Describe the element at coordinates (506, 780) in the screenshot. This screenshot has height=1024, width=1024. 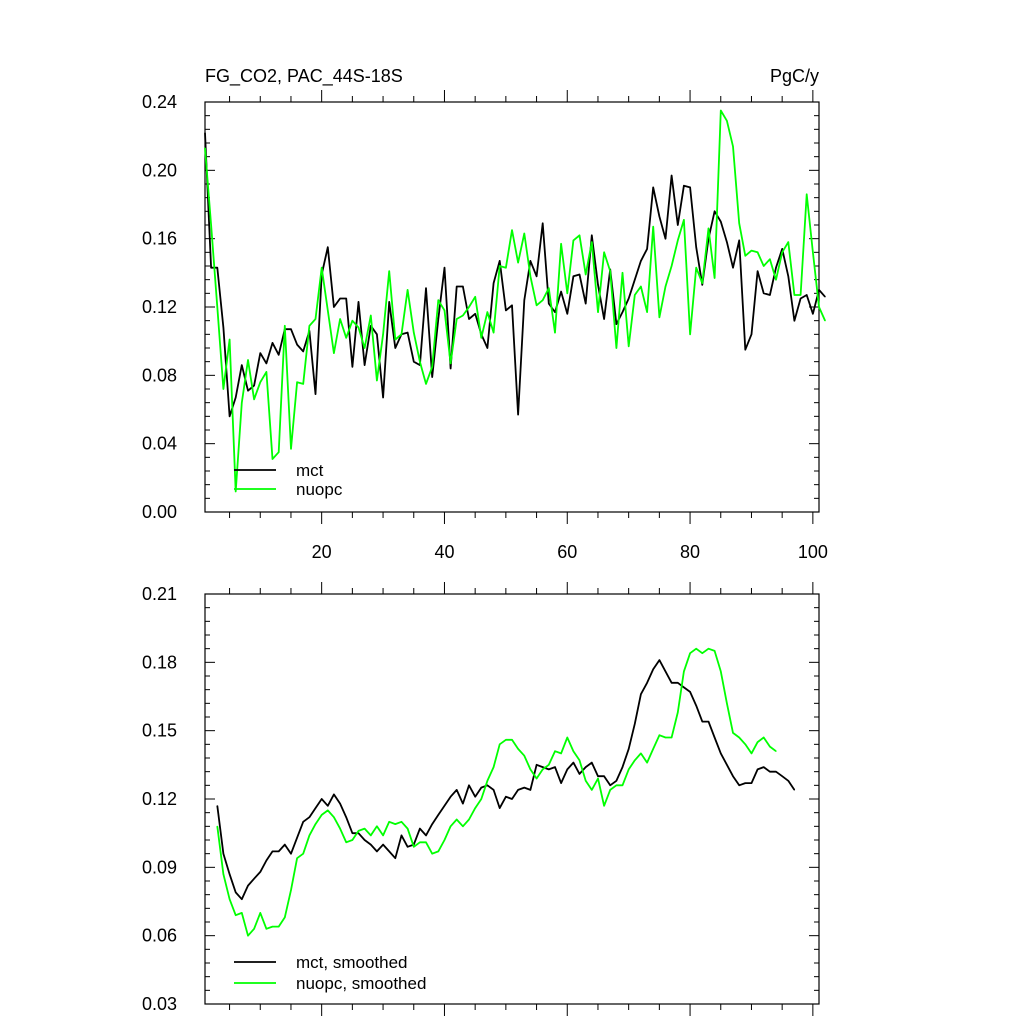
I see `series-line` at that location.